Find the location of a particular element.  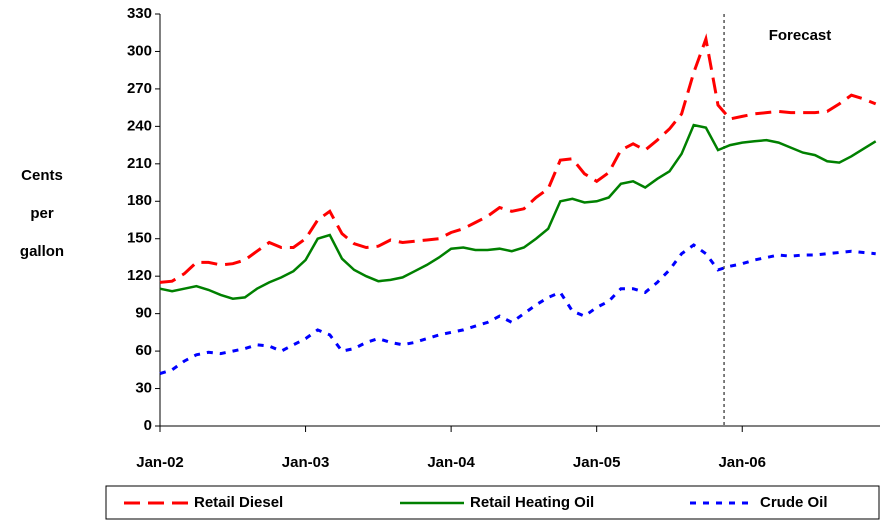

forecast-label: Forecast is located at coordinates (800, 35).